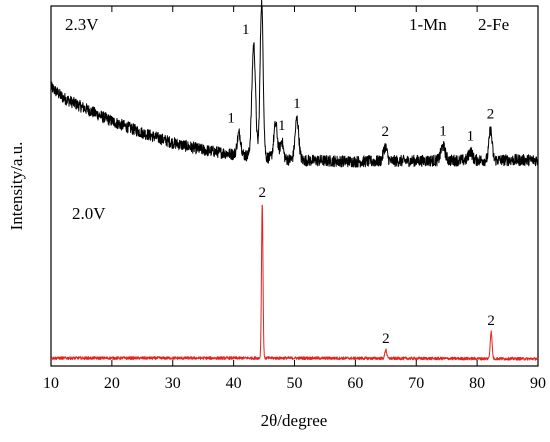 This screenshot has width=550, height=442. I want to click on x-axis-label: 2θ/degree, so click(294, 420).